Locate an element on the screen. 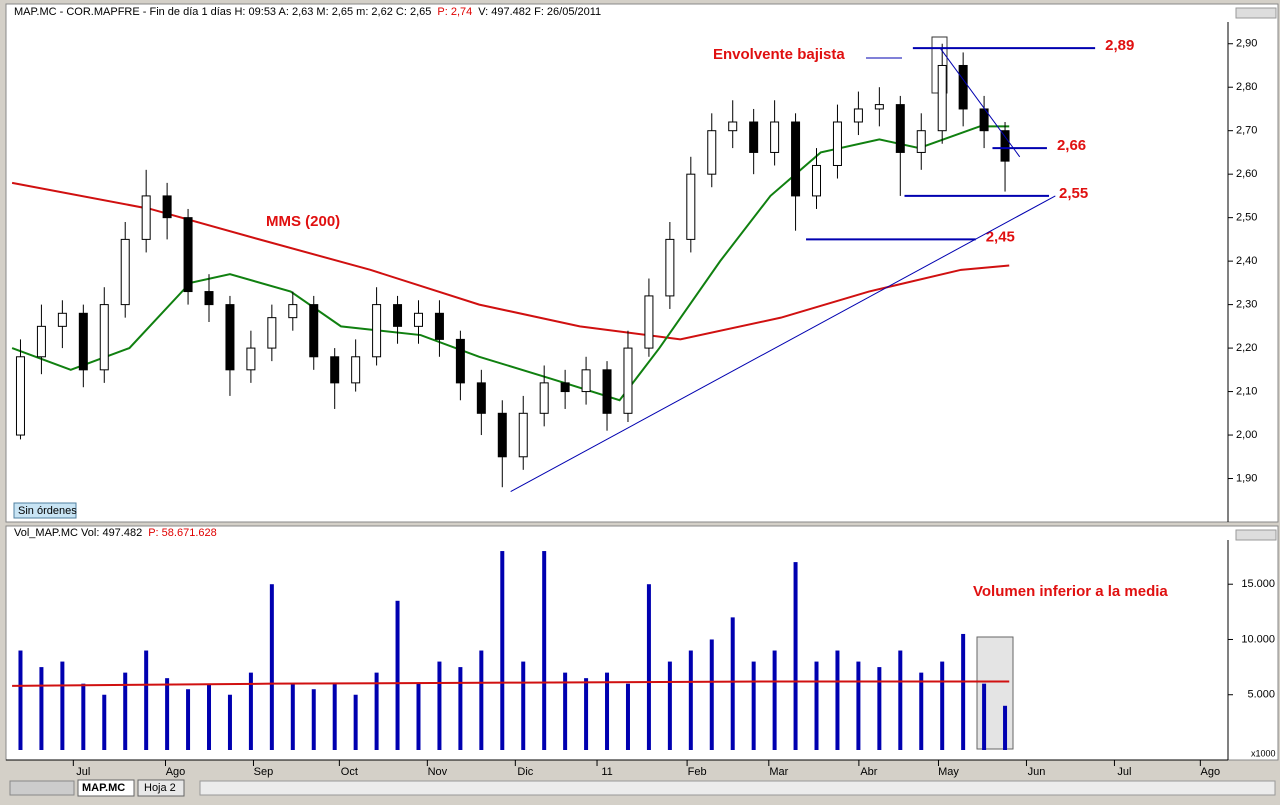 Image resolution: width=1280 pixels, height=805 pixels. tab-nav is located at coordinates (42, 788).